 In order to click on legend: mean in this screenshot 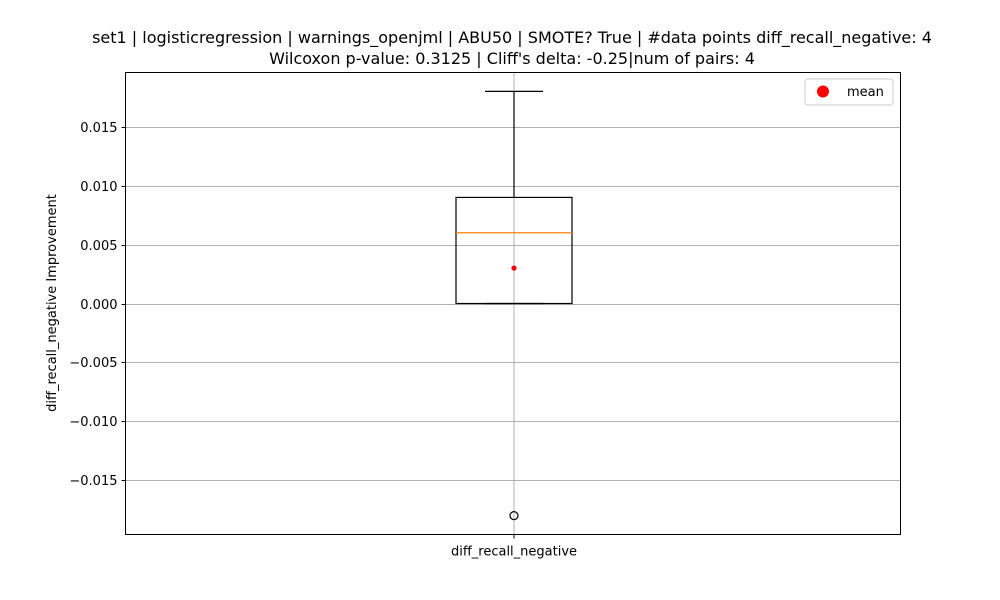, I will do `click(849, 92)`.